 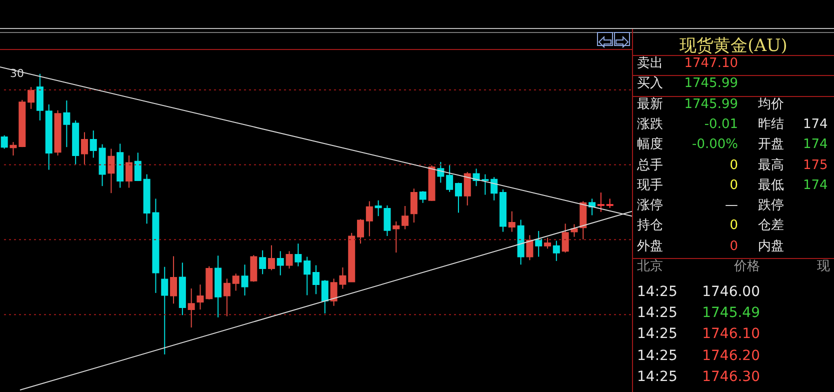 What do you see at coordinates (815, 166) in the screenshot?
I see `text: 175` at bounding box center [815, 166].